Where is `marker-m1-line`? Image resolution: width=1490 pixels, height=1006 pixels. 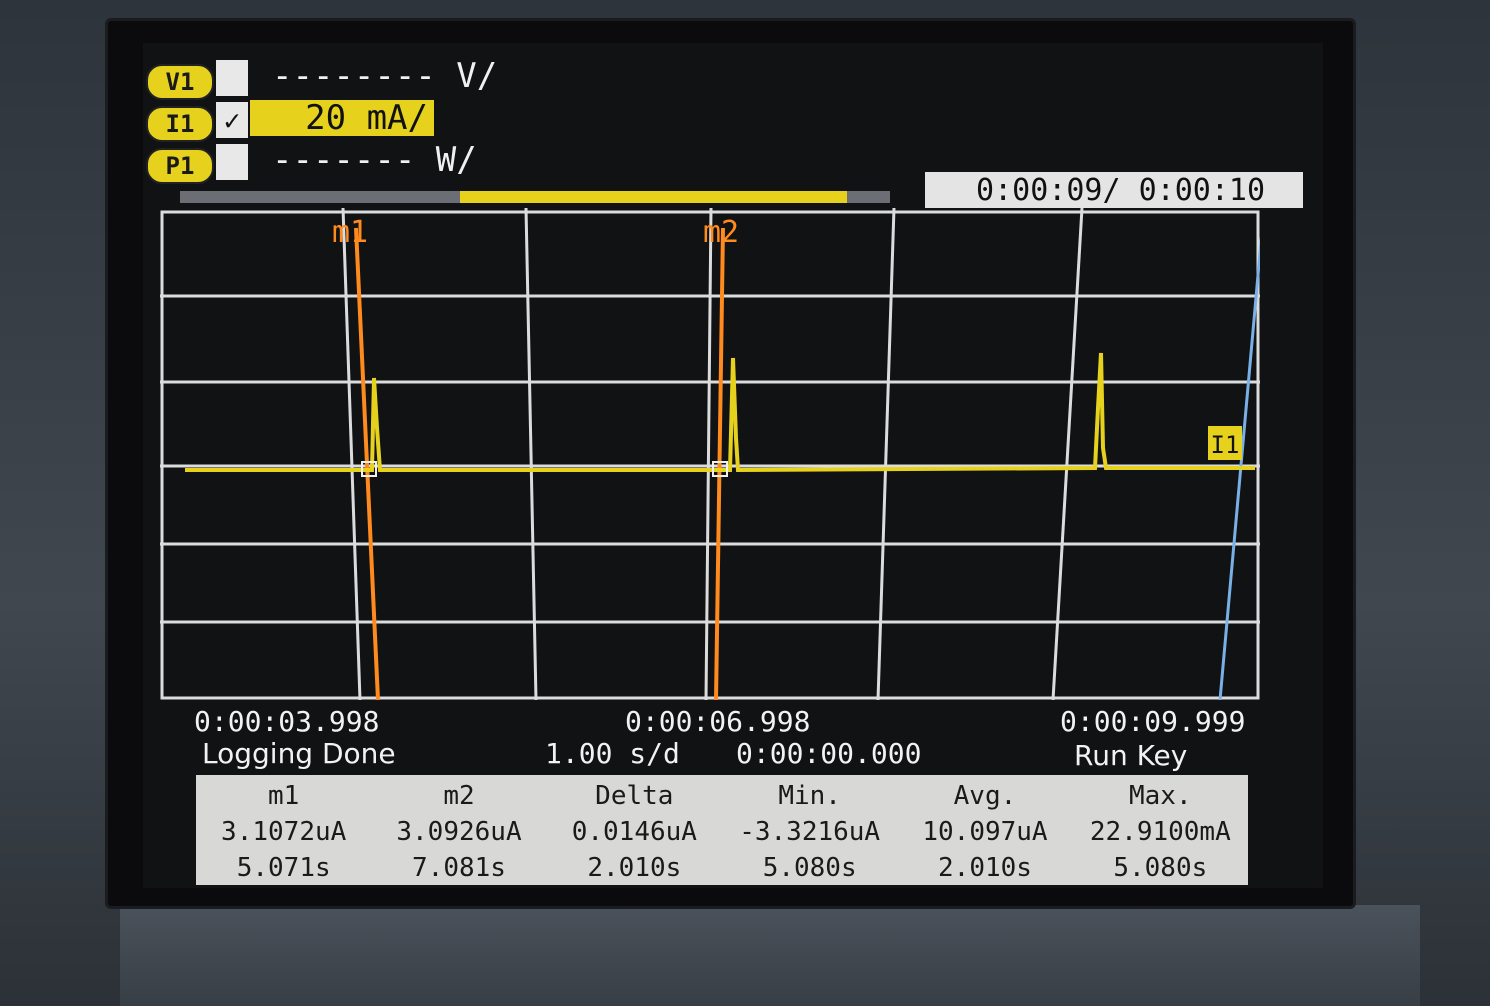
marker-m1-line is located at coordinates (367, 463).